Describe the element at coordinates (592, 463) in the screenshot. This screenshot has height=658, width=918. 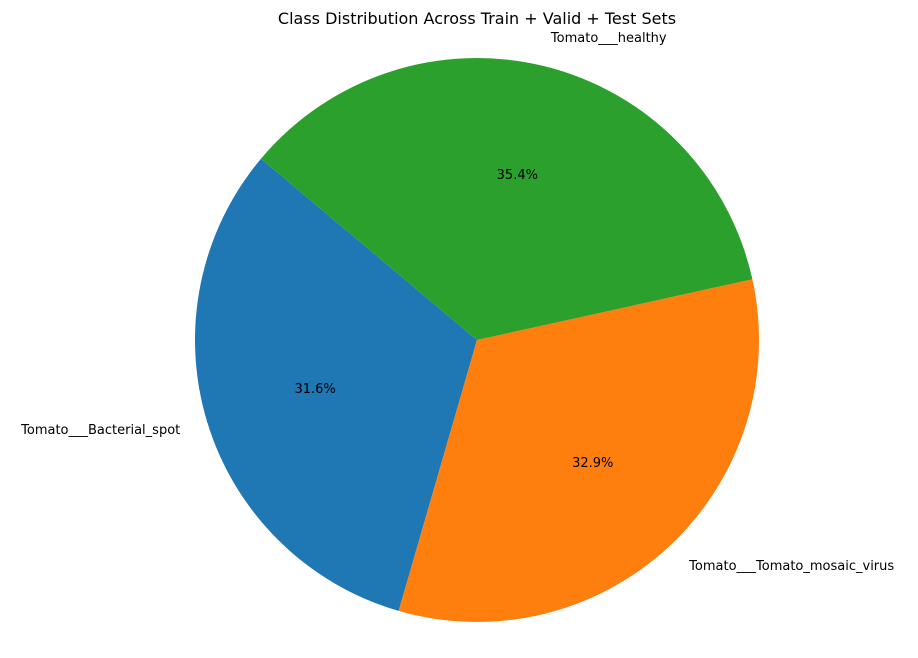
I see `pie-pct-label-1: 32.9%` at that location.